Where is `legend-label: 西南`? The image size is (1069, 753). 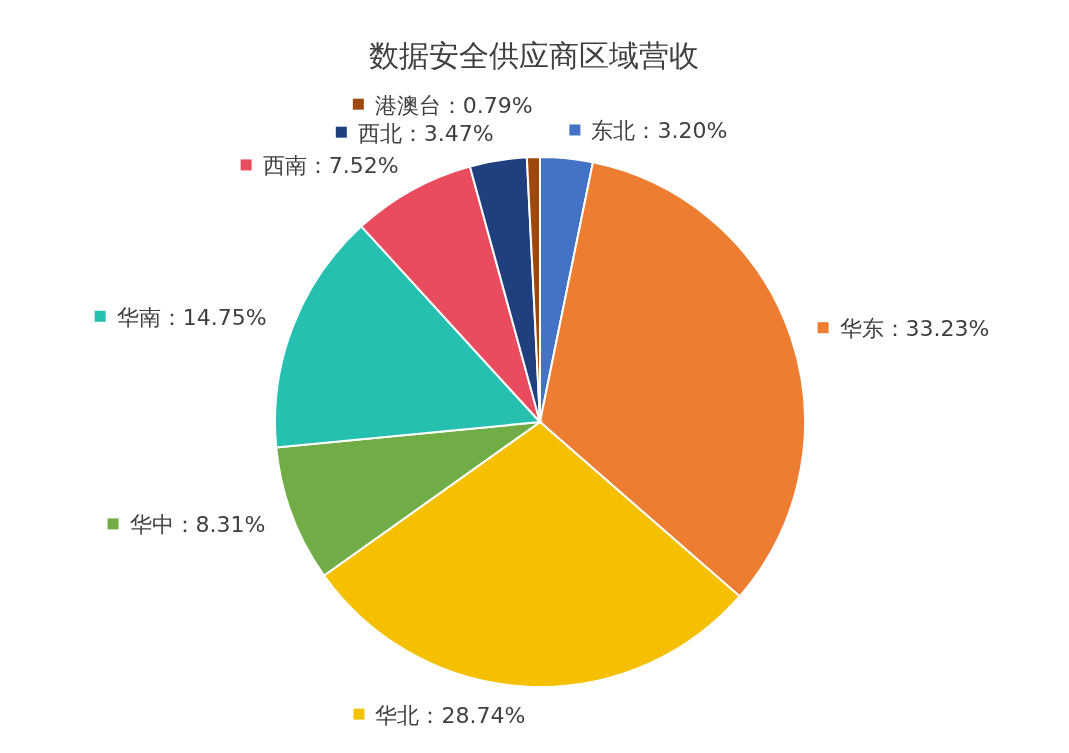 legend-label: 西南 is located at coordinates (284, 166).